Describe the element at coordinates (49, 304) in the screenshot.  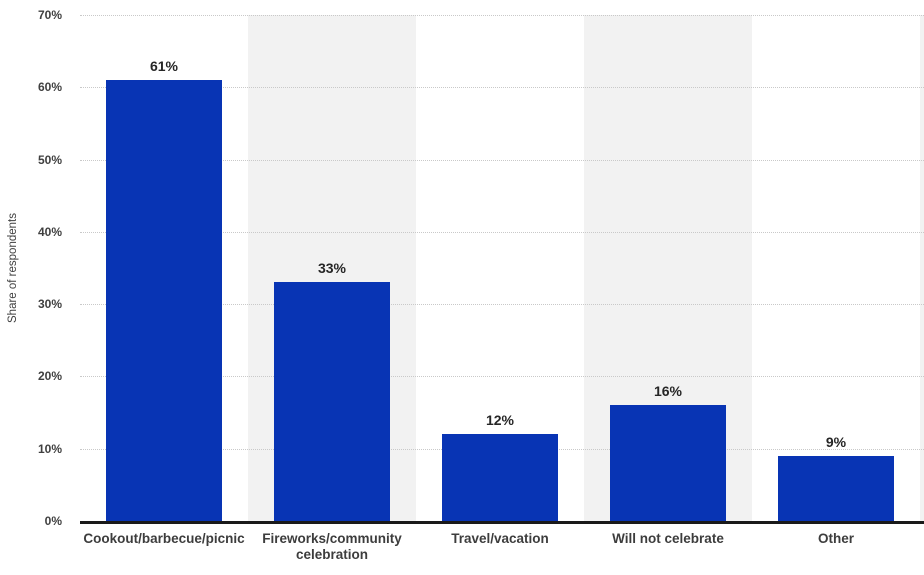
I see `y-tick-label: 30%` at that location.